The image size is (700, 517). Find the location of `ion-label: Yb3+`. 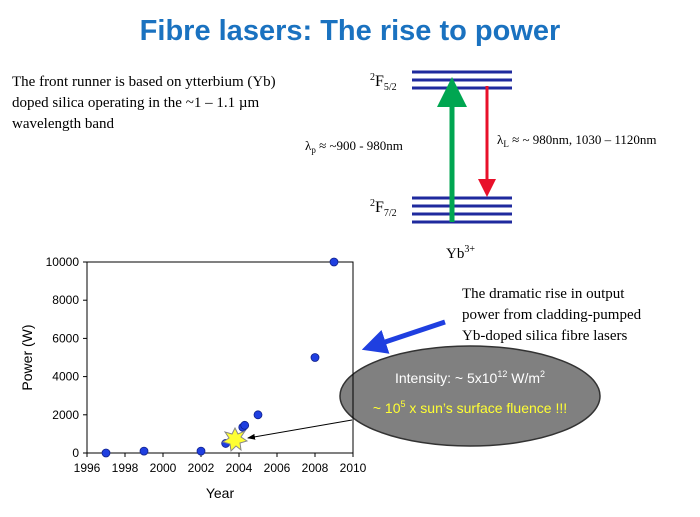

ion-label: Yb3+ is located at coordinates (460, 253).